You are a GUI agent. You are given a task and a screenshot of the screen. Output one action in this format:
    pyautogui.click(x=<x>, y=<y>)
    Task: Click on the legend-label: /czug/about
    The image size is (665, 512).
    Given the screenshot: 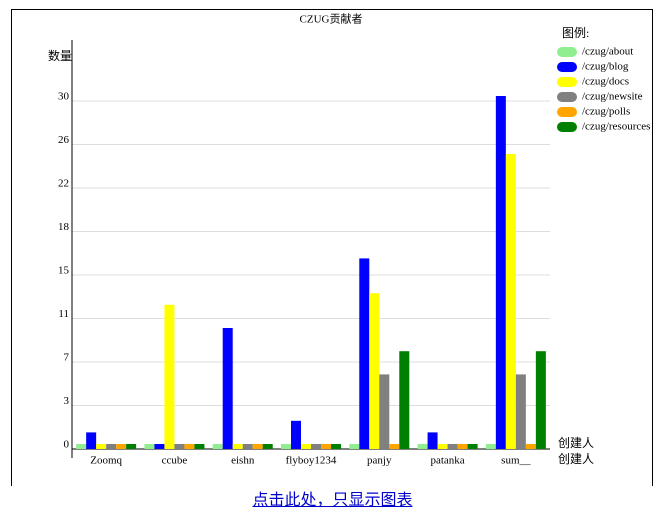 What is the action you would take?
    pyautogui.click(x=607, y=52)
    